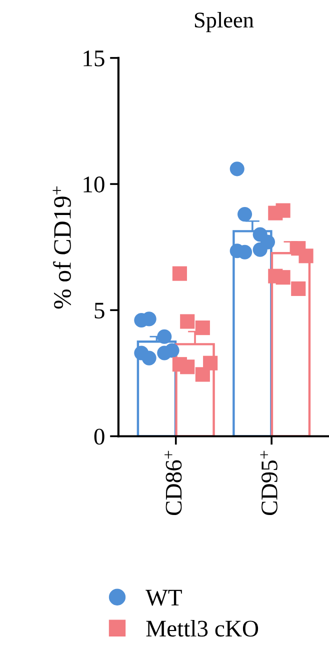 This screenshot has height=666, width=329. What do you see at coordinates (94, 184) in the screenshot?
I see `y-tick-label: 10` at bounding box center [94, 184].